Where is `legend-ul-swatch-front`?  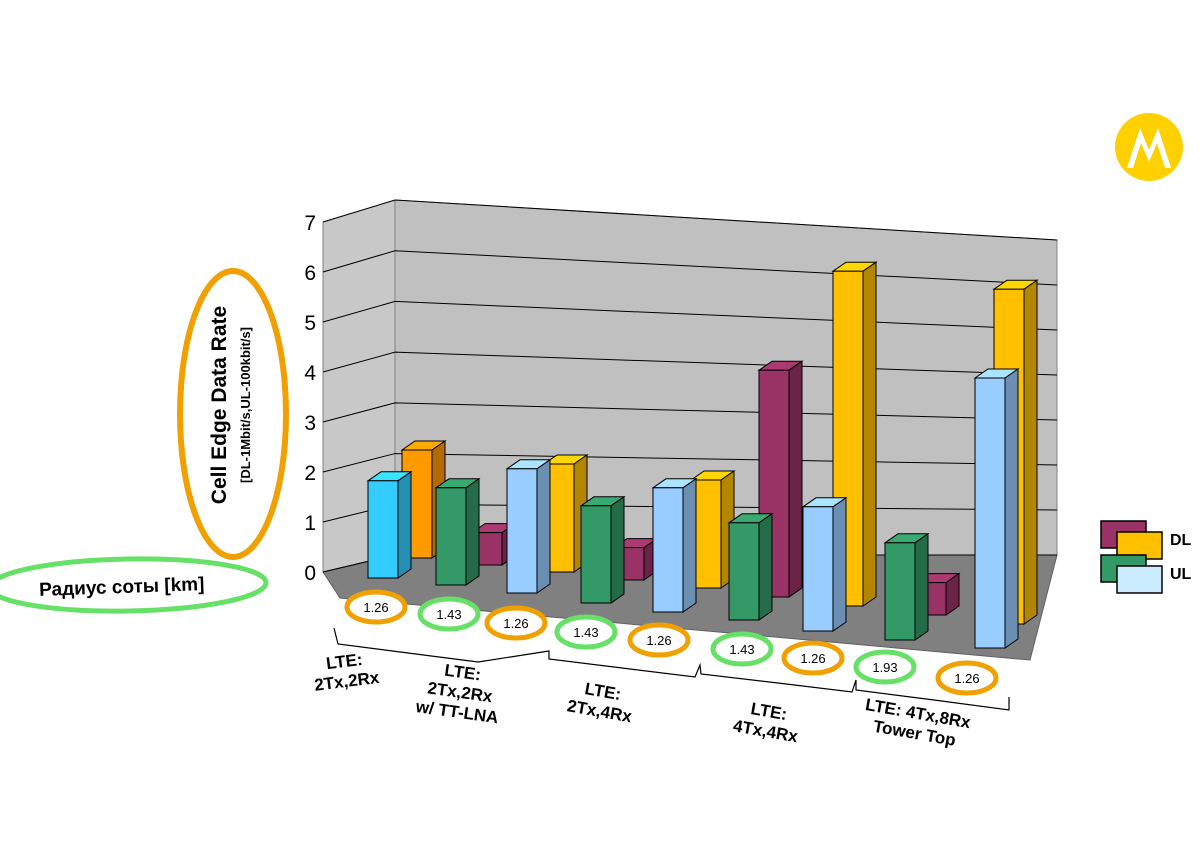
legend-ul-swatch-front is located at coordinates (1139, 579).